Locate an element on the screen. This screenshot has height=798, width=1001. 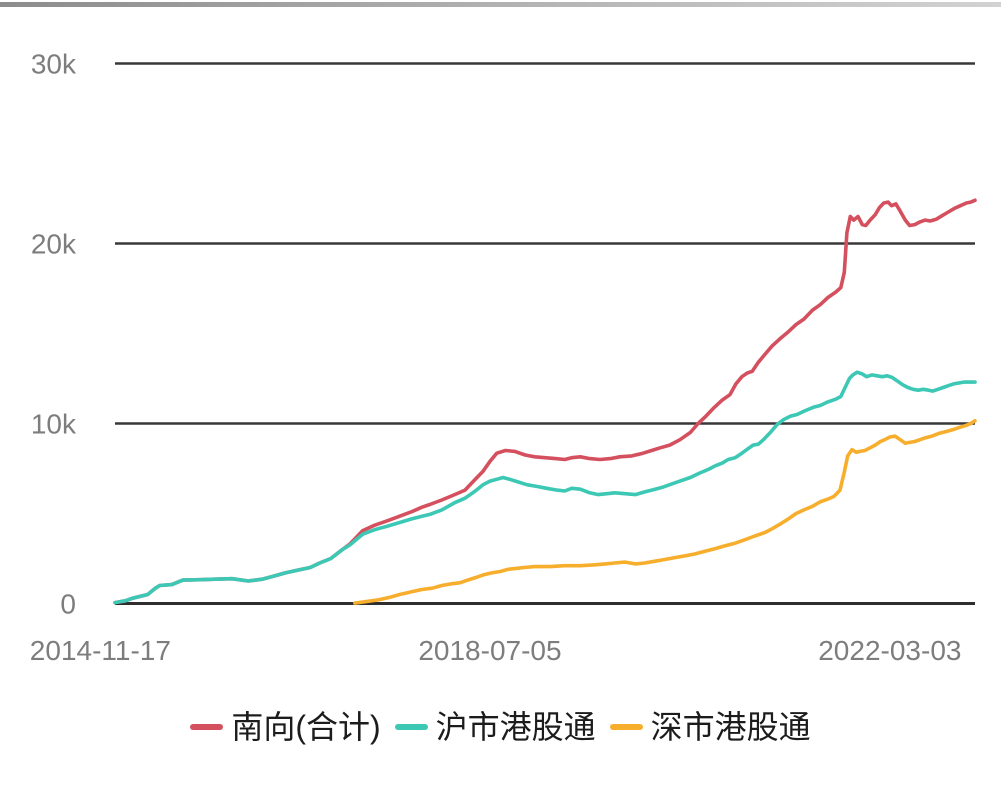
legend-item-southbound-total: 南向(合计) is located at coordinates (285, 727).